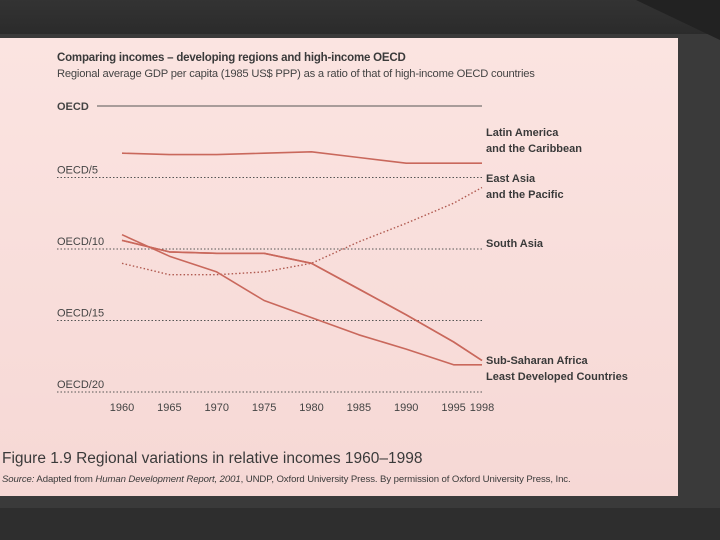 The width and height of the screenshot is (720, 540). Describe the element at coordinates (453, 408) in the screenshot. I see `x-tick-label-7: 1995` at that location.